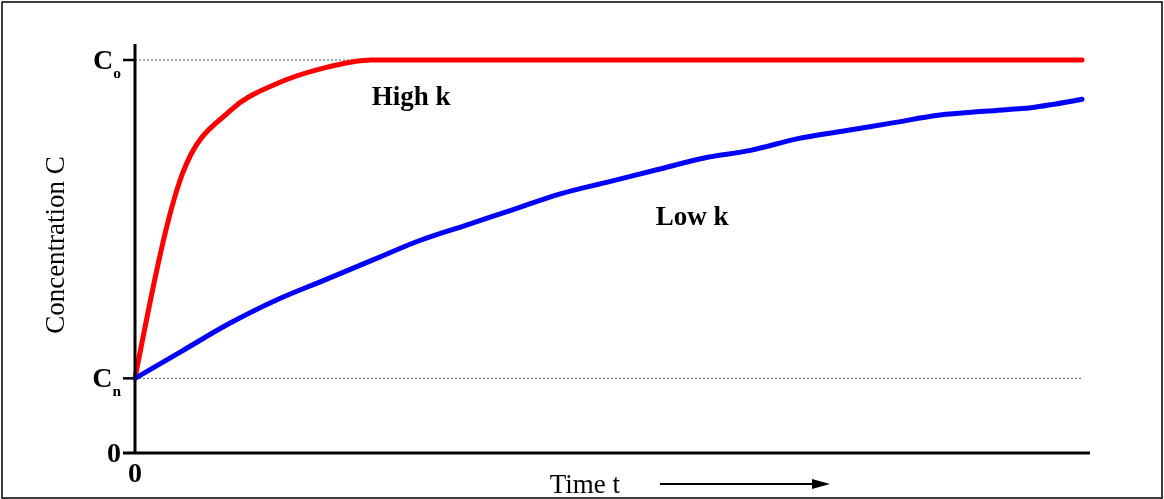 The height and width of the screenshot is (499, 1164). I want to click on y-axis-title: Concentration C, so click(55, 245).